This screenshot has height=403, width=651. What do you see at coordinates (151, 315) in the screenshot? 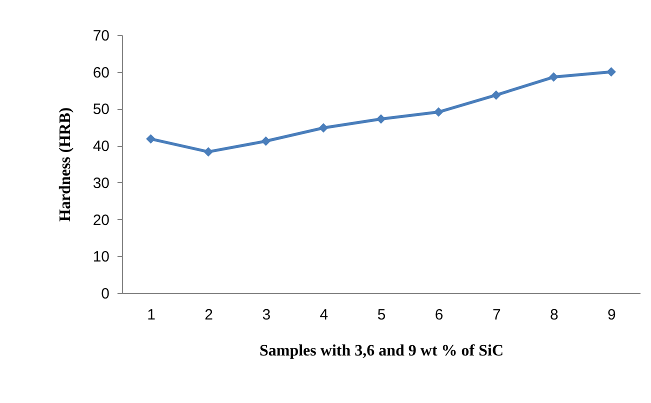
I see `x-tick-label: 1` at bounding box center [151, 315].